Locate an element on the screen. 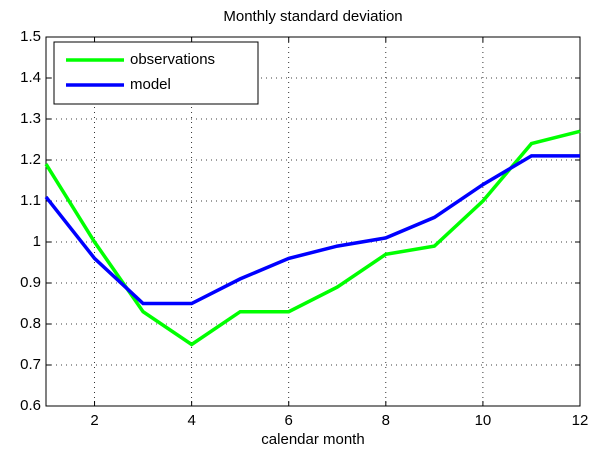  y-tick-label: 1.1 is located at coordinates (30, 200).